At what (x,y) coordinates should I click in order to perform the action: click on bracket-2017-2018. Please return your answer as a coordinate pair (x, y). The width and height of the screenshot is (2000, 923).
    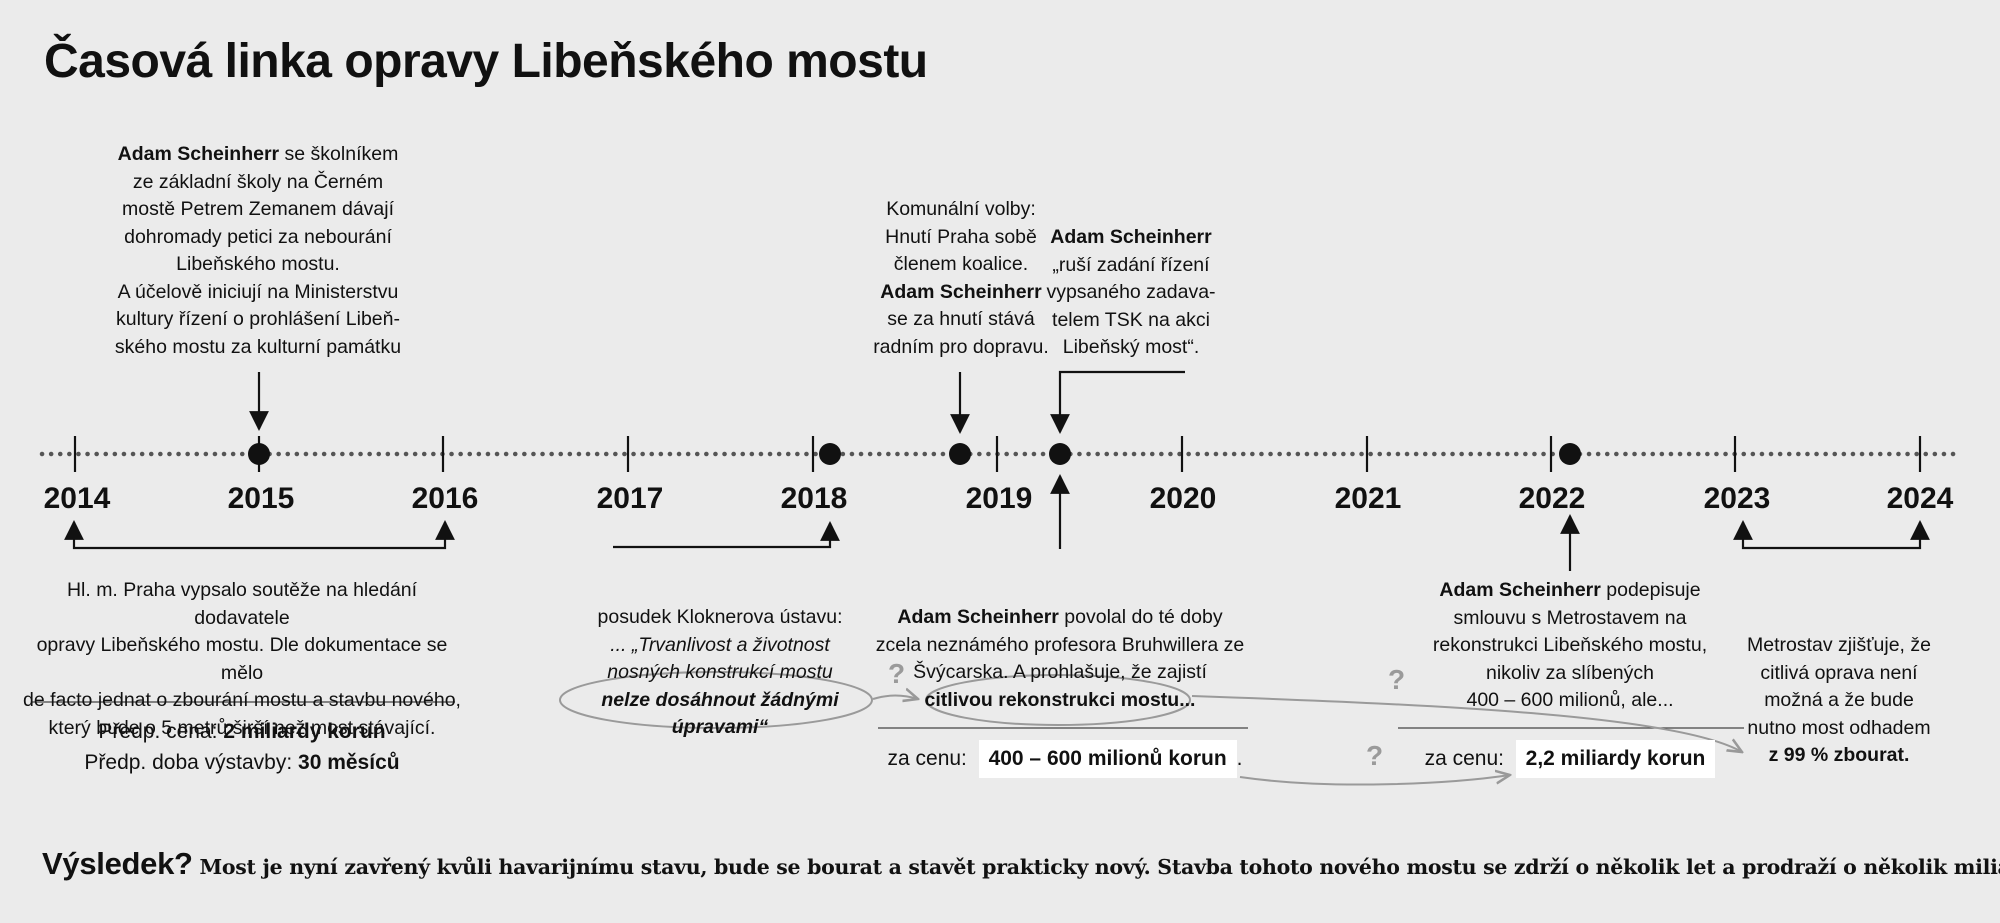
    Looking at the image, I should click on (726, 535).